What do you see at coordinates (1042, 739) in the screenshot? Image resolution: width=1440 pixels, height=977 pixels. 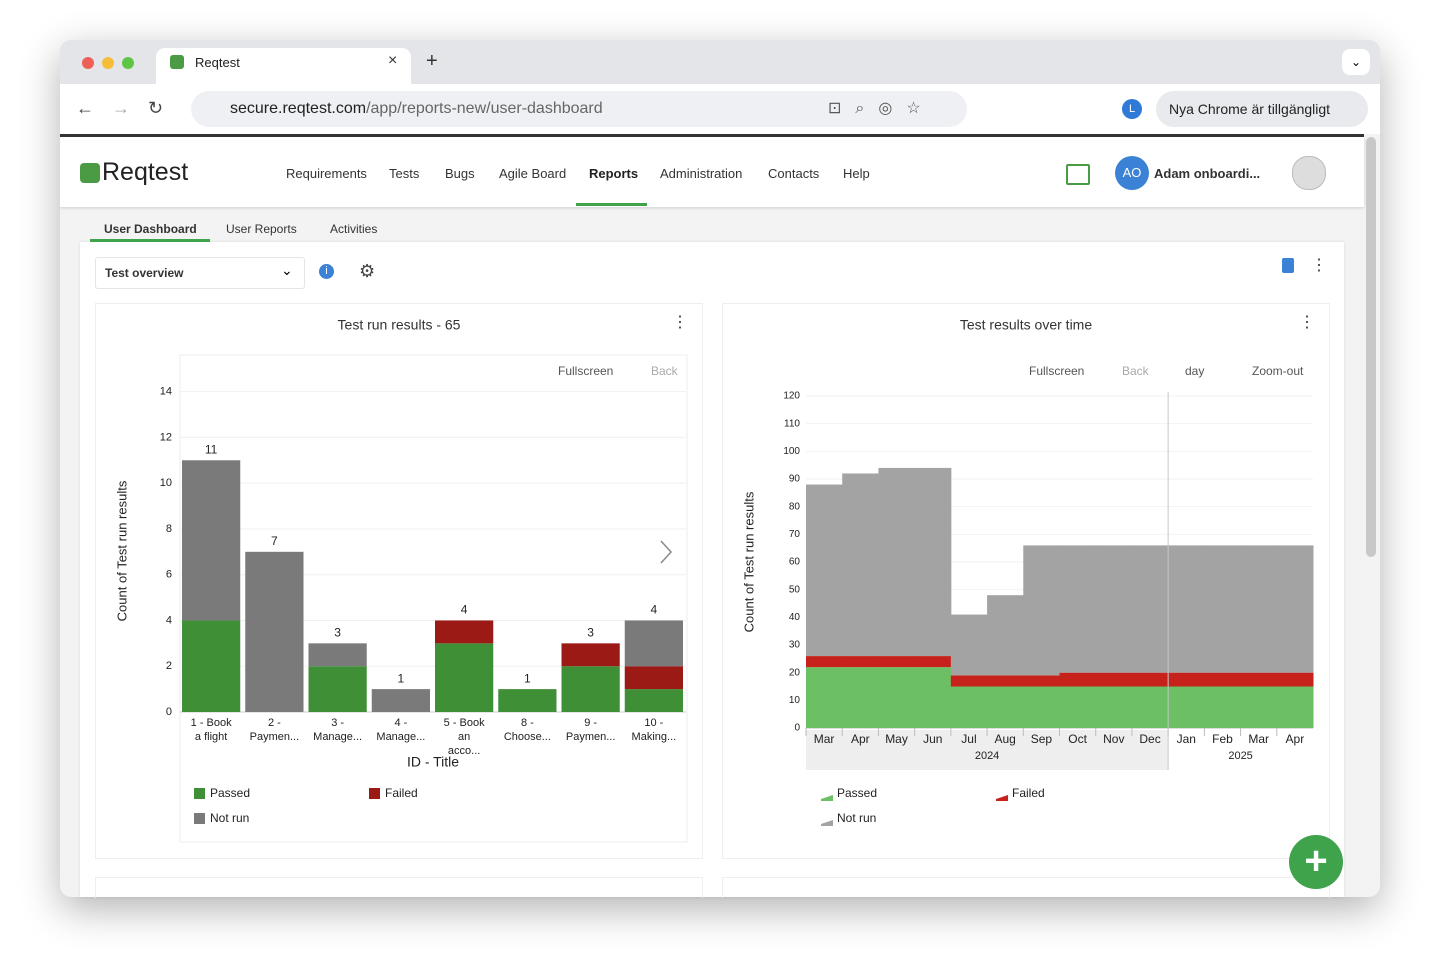 I see `x-tick-label: Sep` at bounding box center [1042, 739].